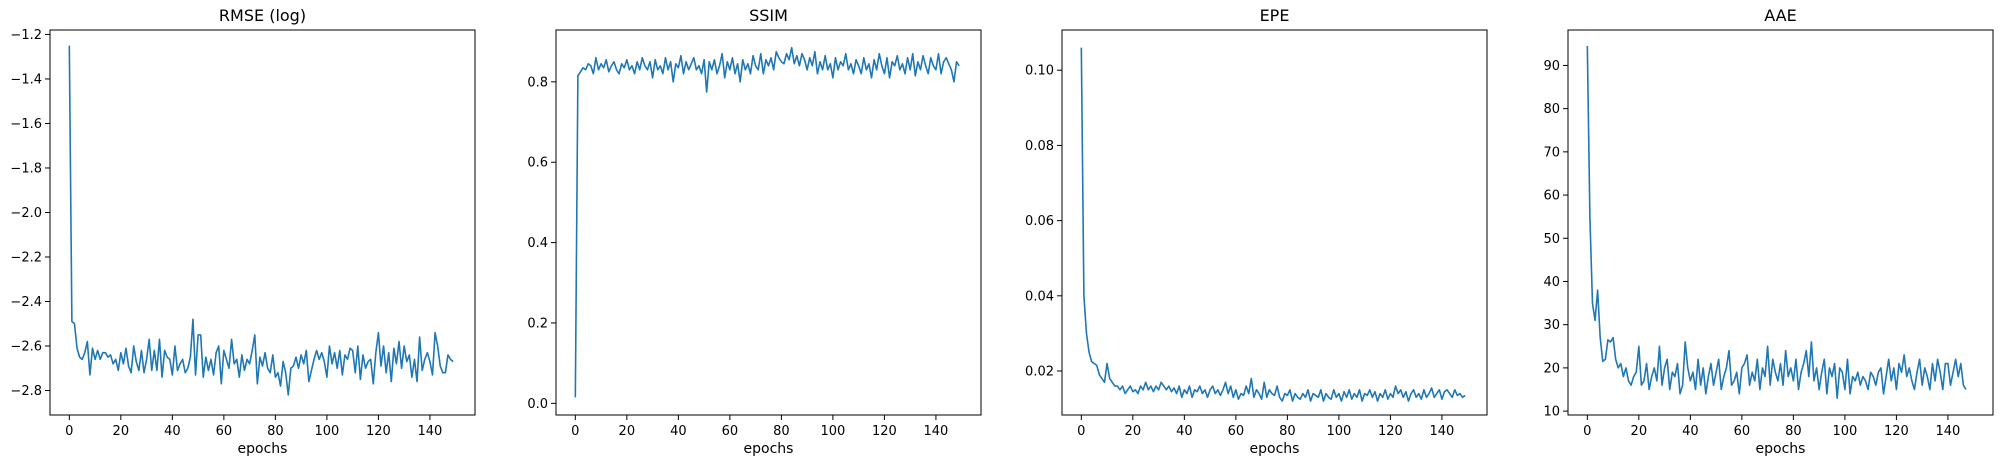 The width and height of the screenshot is (2000, 468). What do you see at coordinates (26, 391) in the screenshot?
I see `y-tick-label: −2.8` at bounding box center [26, 391].